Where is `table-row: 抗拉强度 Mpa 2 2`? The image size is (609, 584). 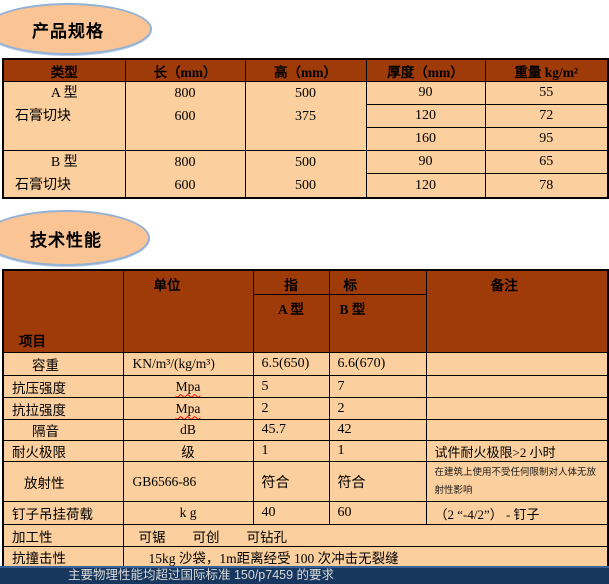
table-row: 抗拉强度 Mpa 2 2 is located at coordinates (305, 408).